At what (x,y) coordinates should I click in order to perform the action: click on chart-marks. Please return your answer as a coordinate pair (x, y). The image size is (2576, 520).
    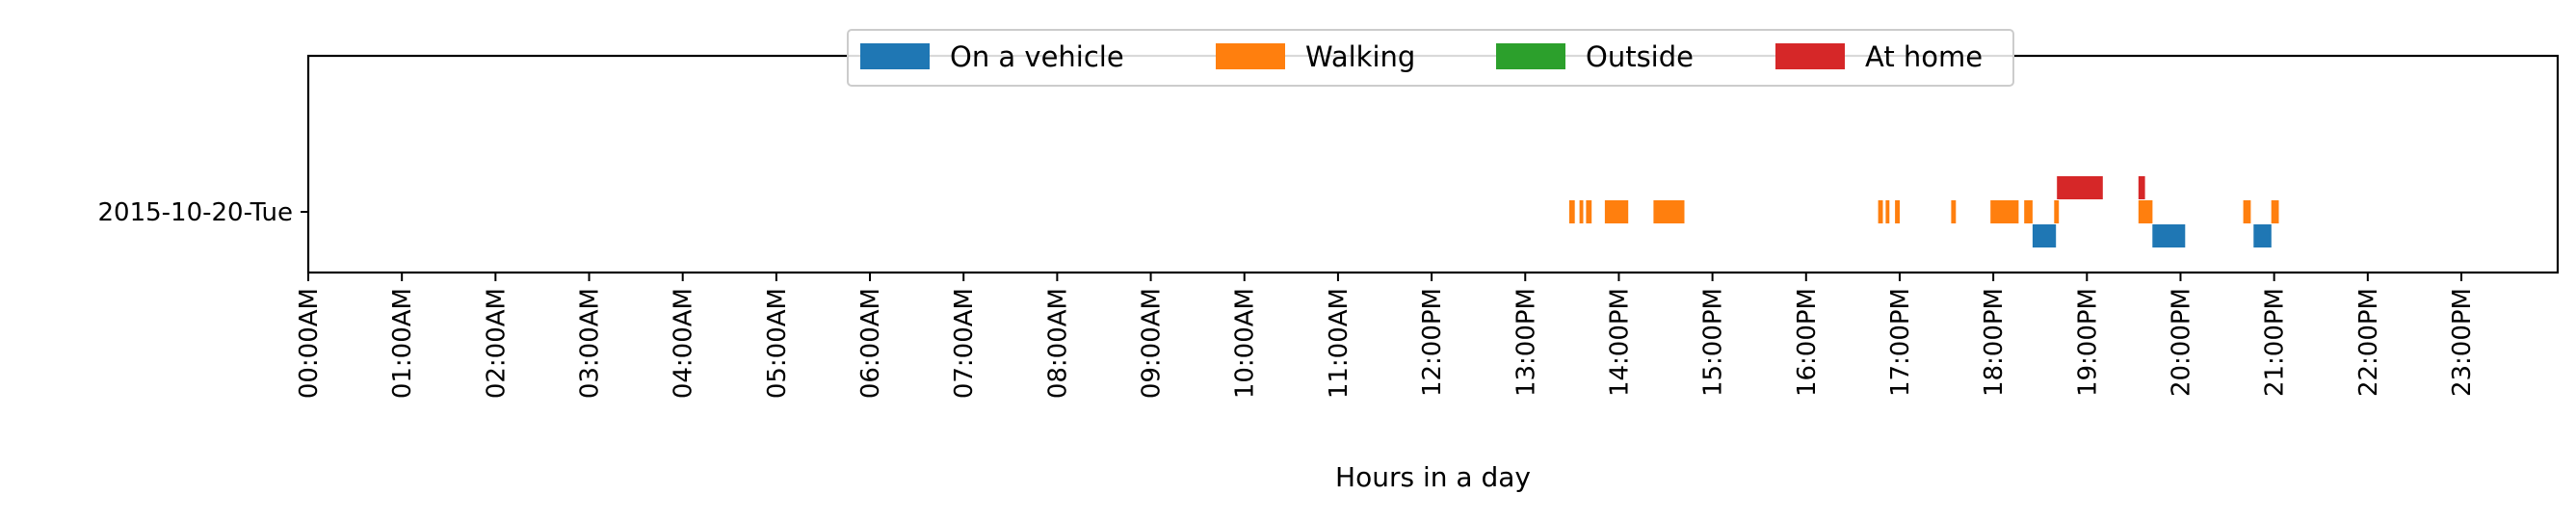
    Looking at the image, I should click on (1924, 212).